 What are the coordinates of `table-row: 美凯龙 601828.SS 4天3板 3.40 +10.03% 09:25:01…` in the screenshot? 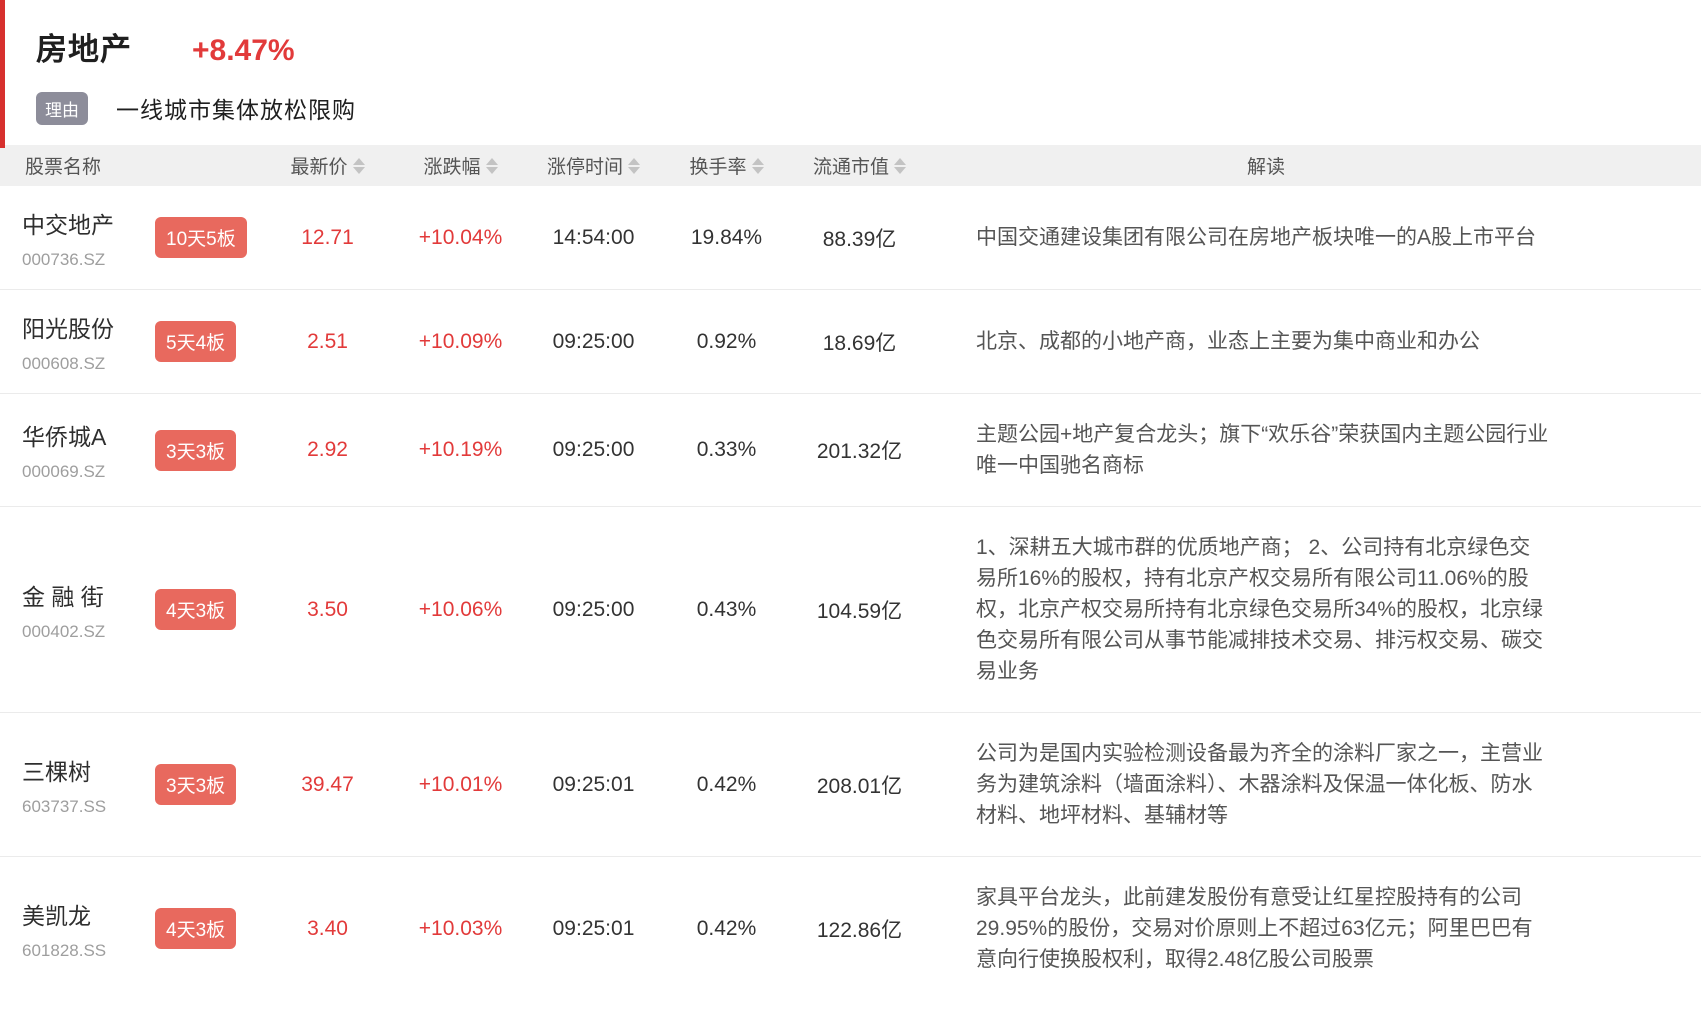 It's located at (850, 928).